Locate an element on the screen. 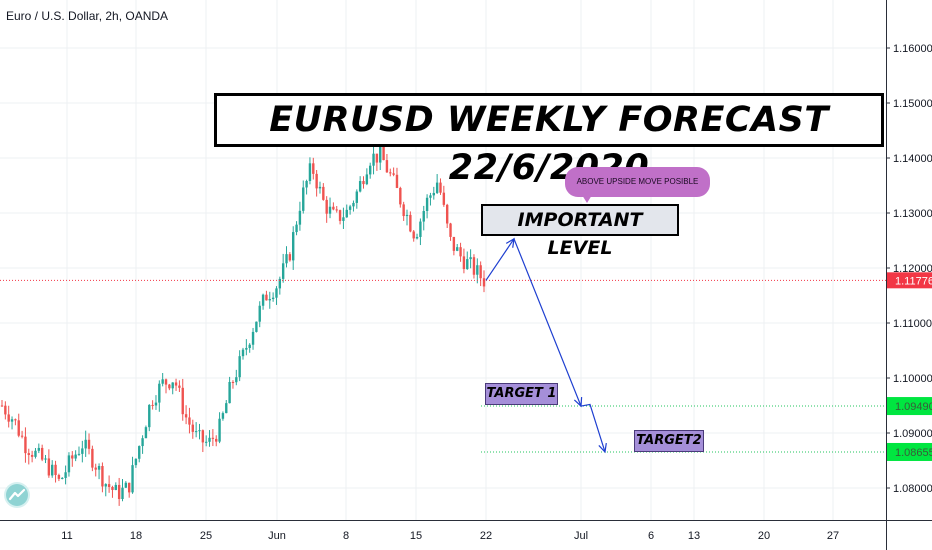 The height and width of the screenshot is (550, 932). target-2-label: TARGET2 is located at coordinates (669, 441).